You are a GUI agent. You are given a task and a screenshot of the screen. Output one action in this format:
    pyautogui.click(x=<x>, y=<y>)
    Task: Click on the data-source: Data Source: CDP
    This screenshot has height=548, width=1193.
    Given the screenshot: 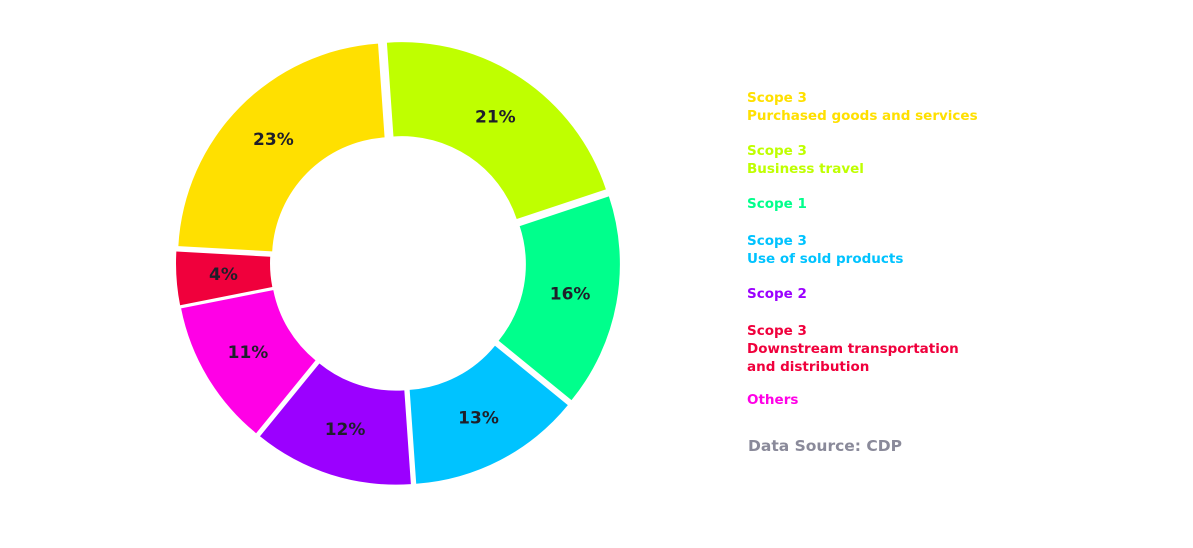 What is the action you would take?
    pyautogui.click(x=825, y=446)
    